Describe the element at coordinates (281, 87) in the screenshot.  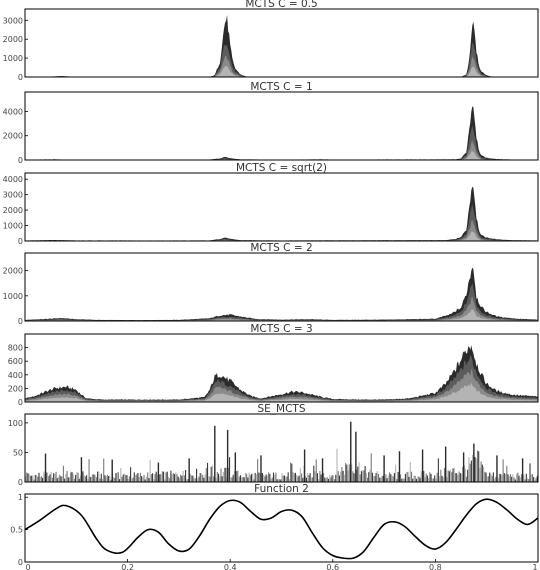
I see `panel-title: MCTS C = 1` at that location.